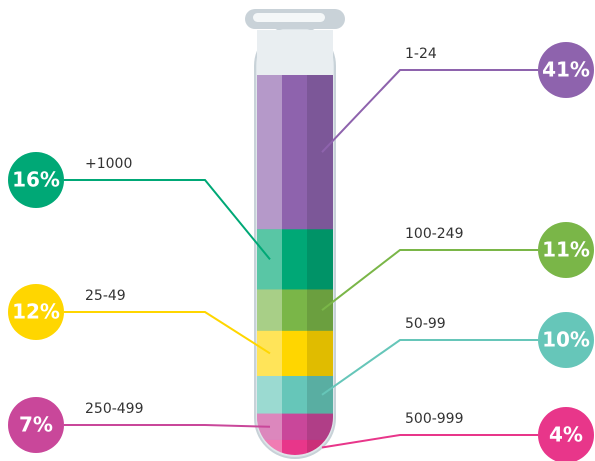 The height and width of the screenshot is (461, 595). Describe the element at coordinates (108, 164) in the screenshot. I see `category-label: +1000` at that location.